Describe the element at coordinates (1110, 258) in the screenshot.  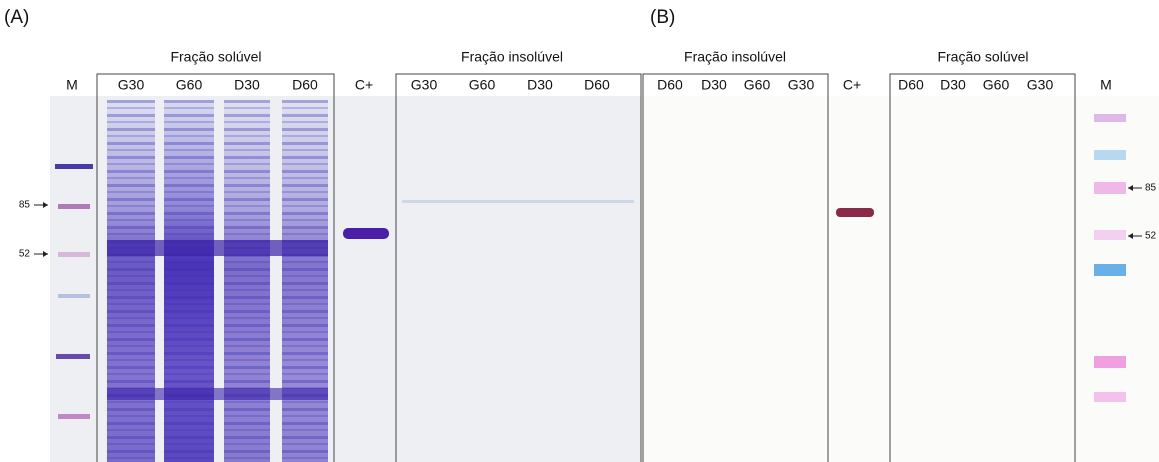
I see `marker-bands-b` at that location.